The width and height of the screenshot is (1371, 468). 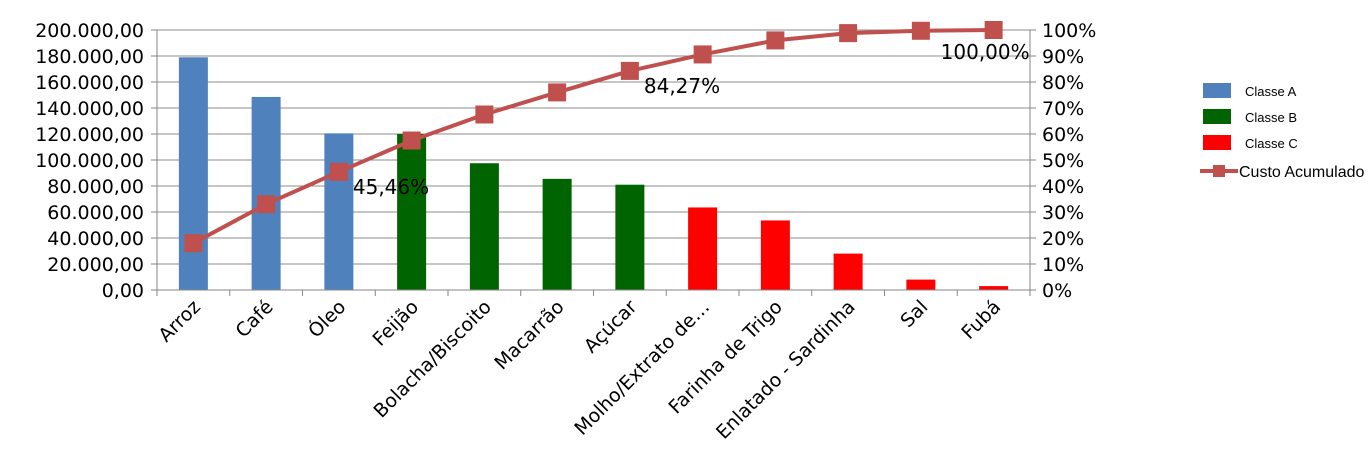 I want to click on x-category-label: Açúcar, so click(x=611, y=327).